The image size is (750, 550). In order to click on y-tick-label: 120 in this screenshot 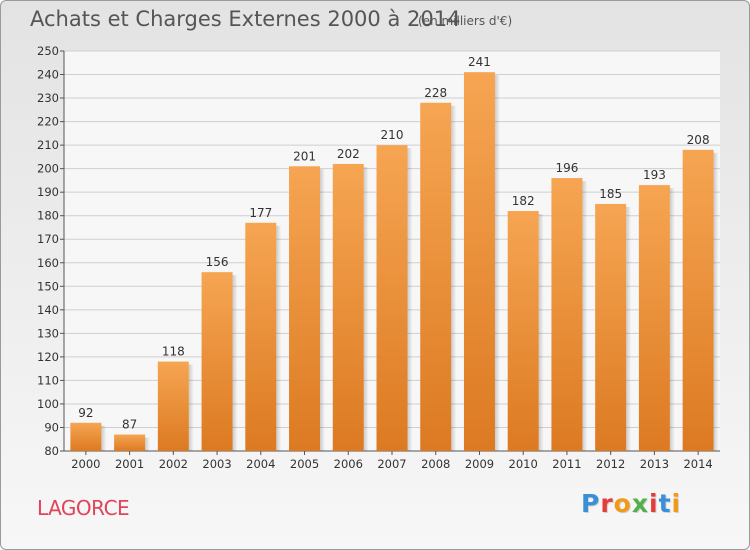, I will do `click(48, 357)`.